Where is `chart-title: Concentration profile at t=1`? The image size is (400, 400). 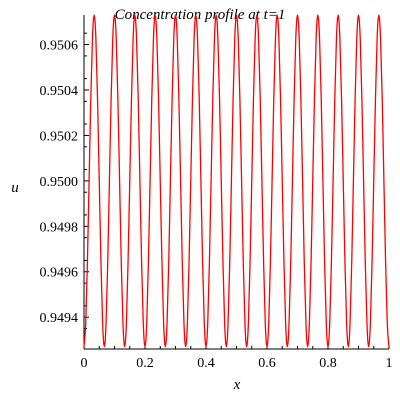
chart-title: Concentration profile at t=1 is located at coordinates (200, 15).